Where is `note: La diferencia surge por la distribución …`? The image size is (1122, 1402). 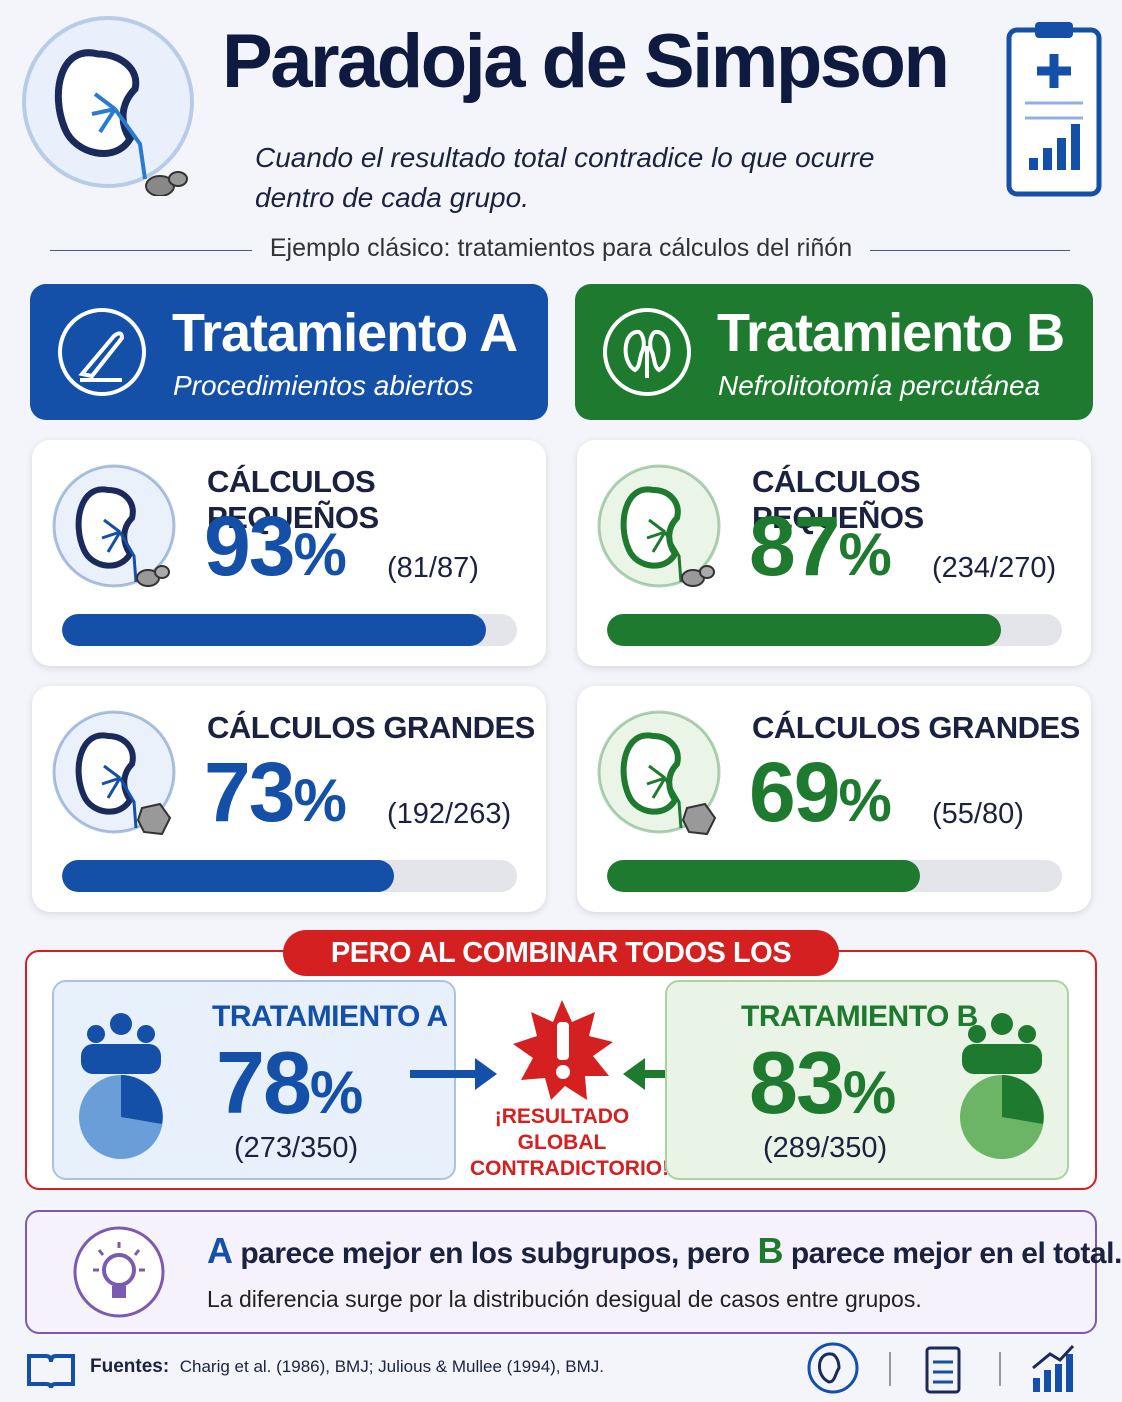
note: La diferencia surge por la distribución … is located at coordinates (564, 1299).